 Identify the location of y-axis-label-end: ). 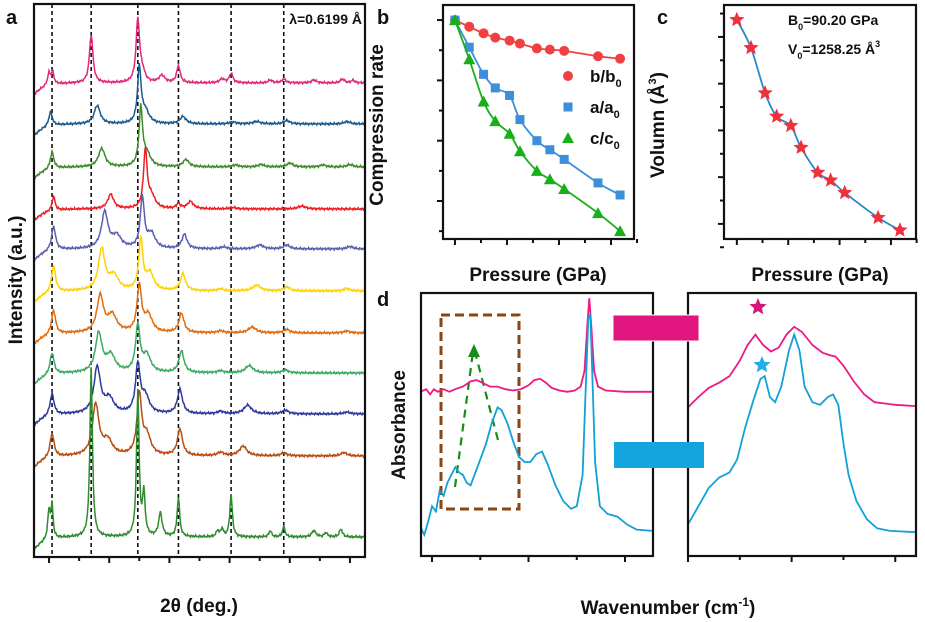
(658, 75).